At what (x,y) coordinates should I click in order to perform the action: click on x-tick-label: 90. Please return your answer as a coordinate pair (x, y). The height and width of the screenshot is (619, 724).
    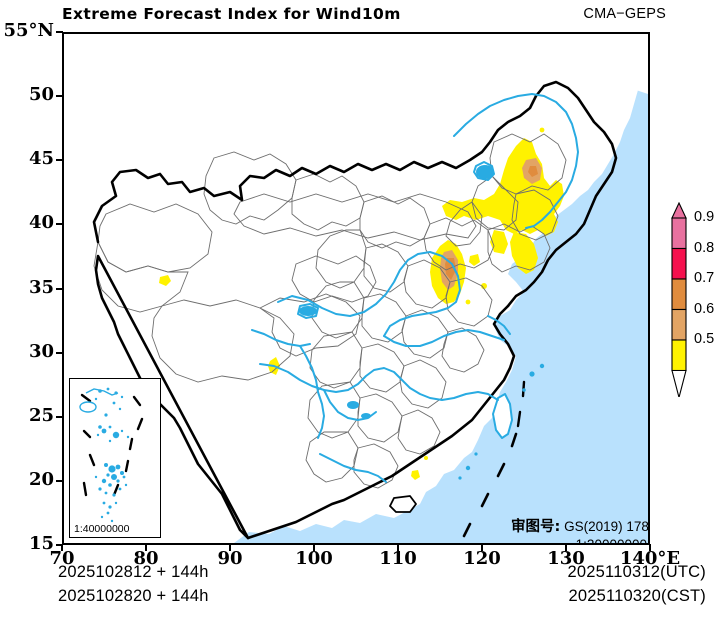
    Looking at the image, I should click on (230, 558).